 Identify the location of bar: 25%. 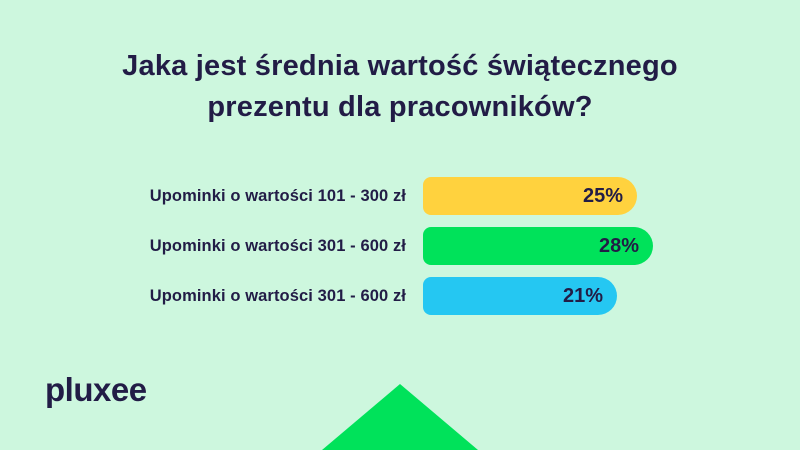
(530, 196).